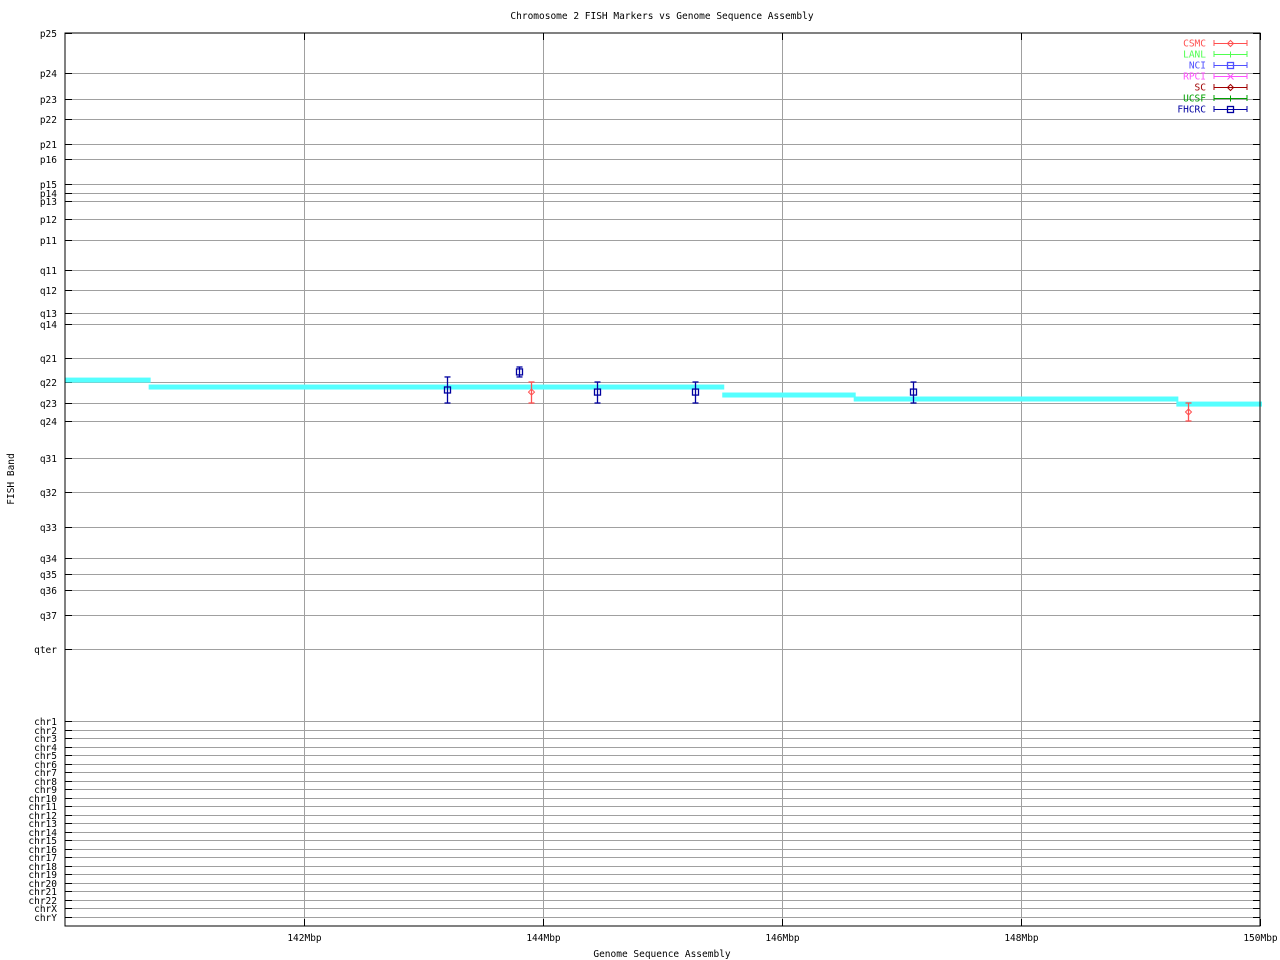  I want to click on legend-label: RPCI, so click(1194, 77).